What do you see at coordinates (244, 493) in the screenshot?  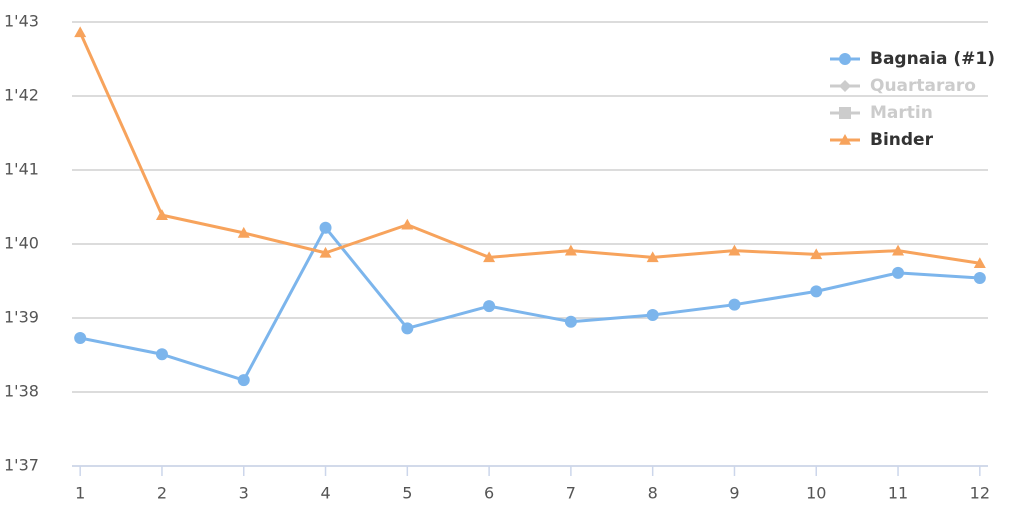 I see `x-tick-label: 3` at bounding box center [244, 493].